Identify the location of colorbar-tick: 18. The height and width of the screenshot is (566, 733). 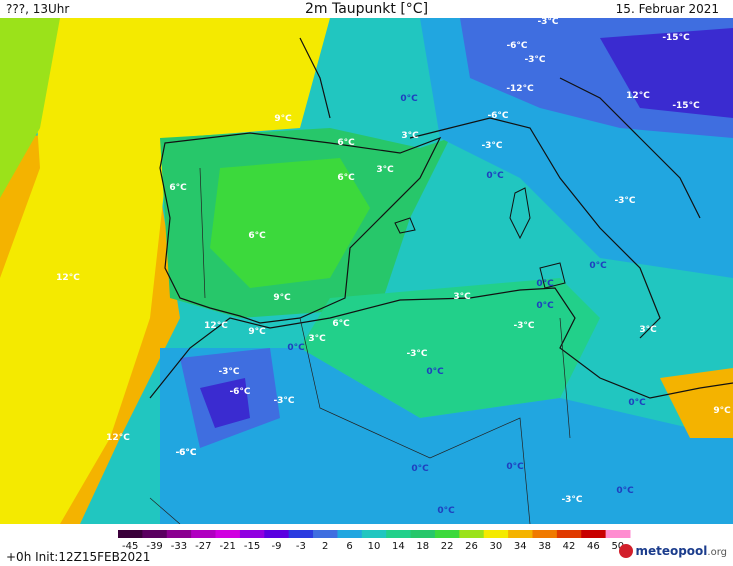
(422, 546).